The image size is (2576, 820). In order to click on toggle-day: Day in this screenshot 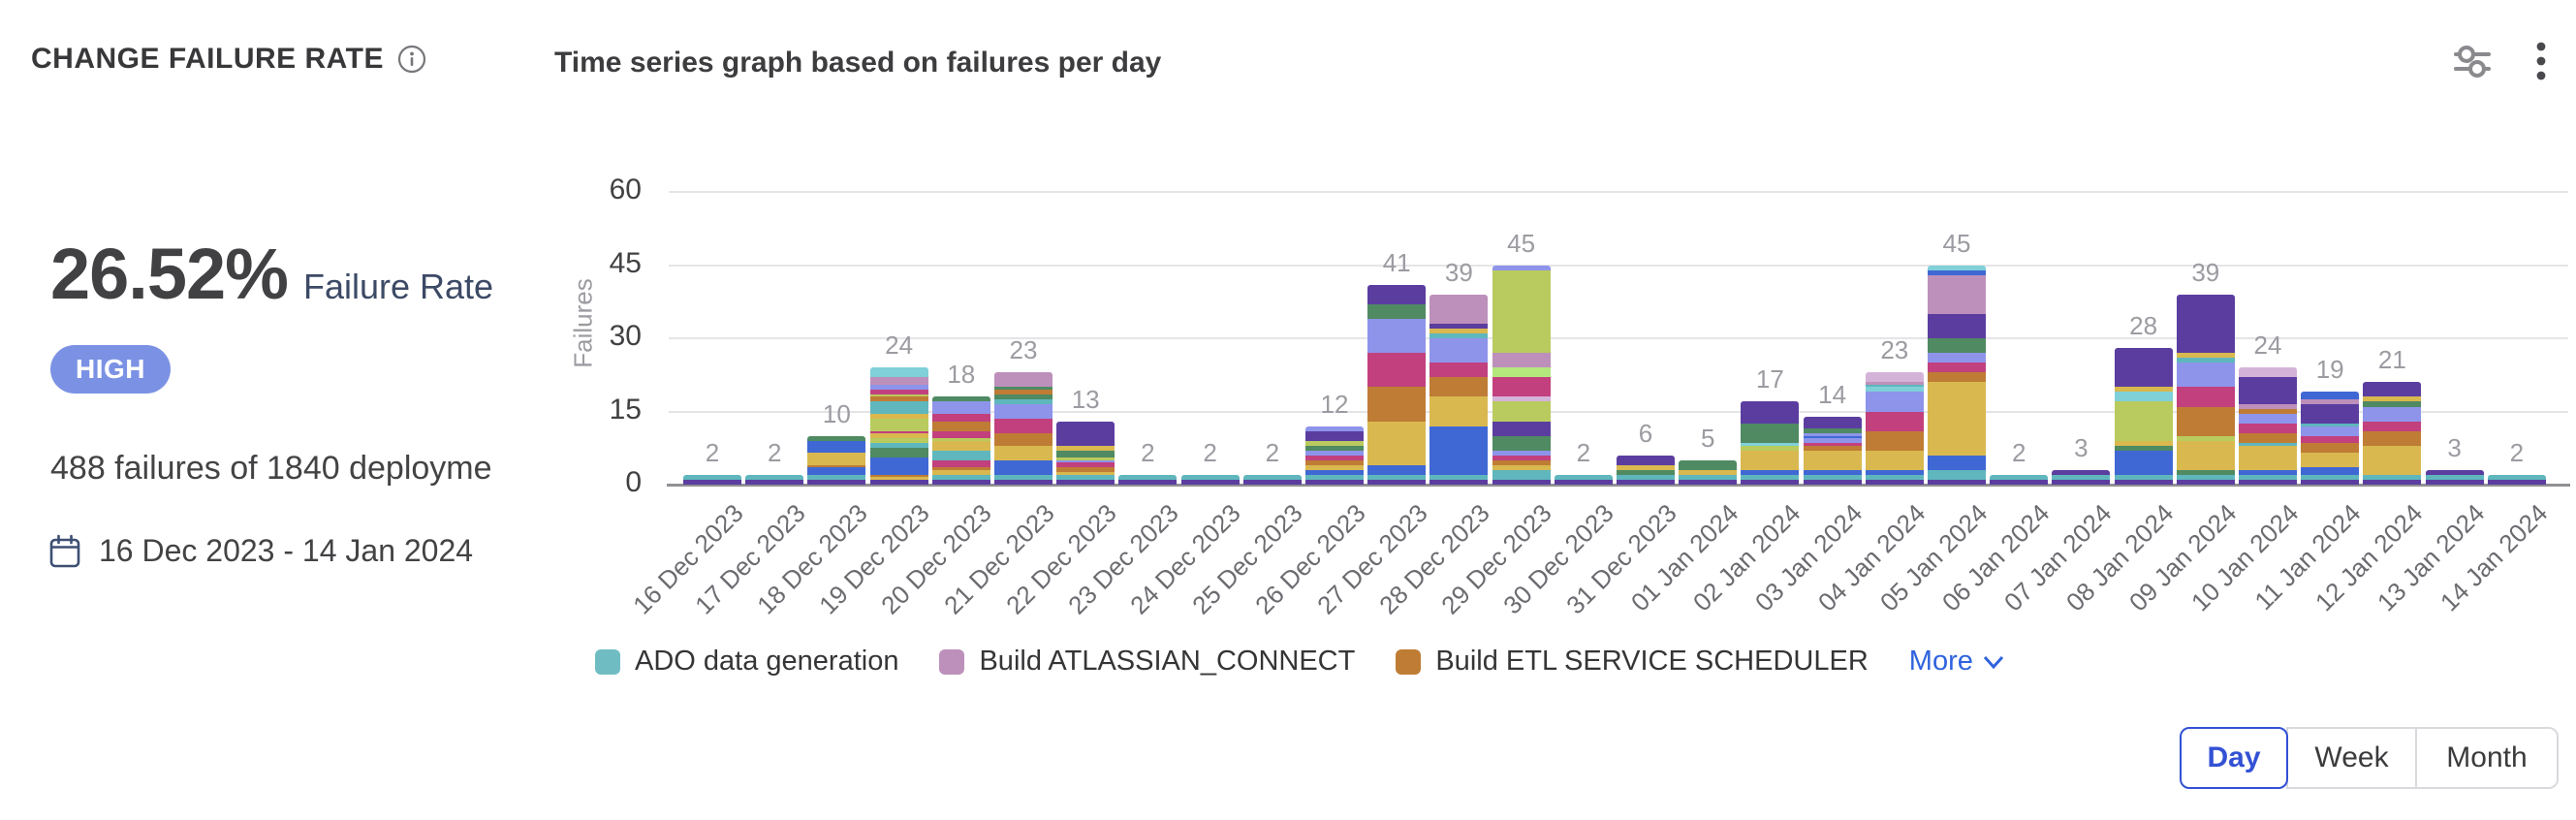, I will do `click(2234, 758)`.